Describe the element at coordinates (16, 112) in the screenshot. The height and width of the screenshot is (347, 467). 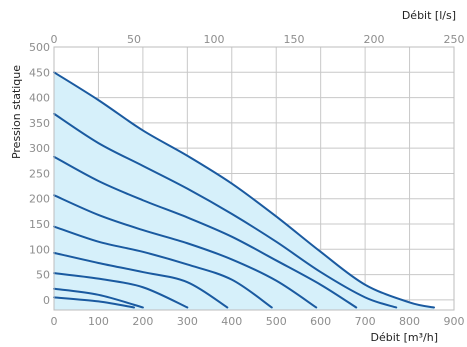
I see `y-axis-title: Pression statique` at that location.